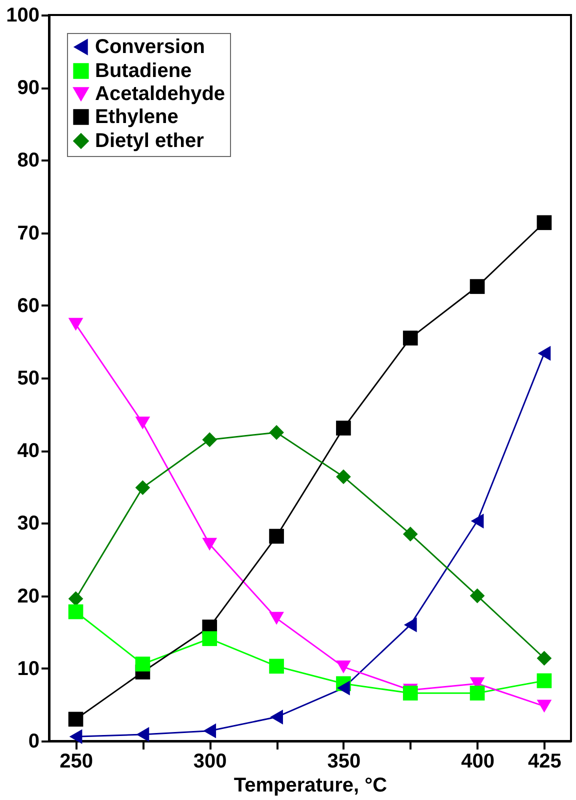  Describe the element at coordinates (76, 761) in the screenshot. I see `x-tick-label: 250` at that location.